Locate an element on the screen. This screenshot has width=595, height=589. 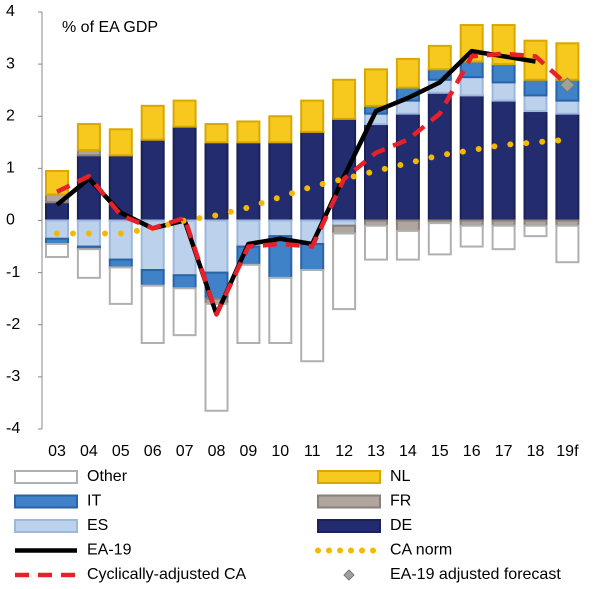
y-tick-label: 3 is located at coordinates (10, 63).